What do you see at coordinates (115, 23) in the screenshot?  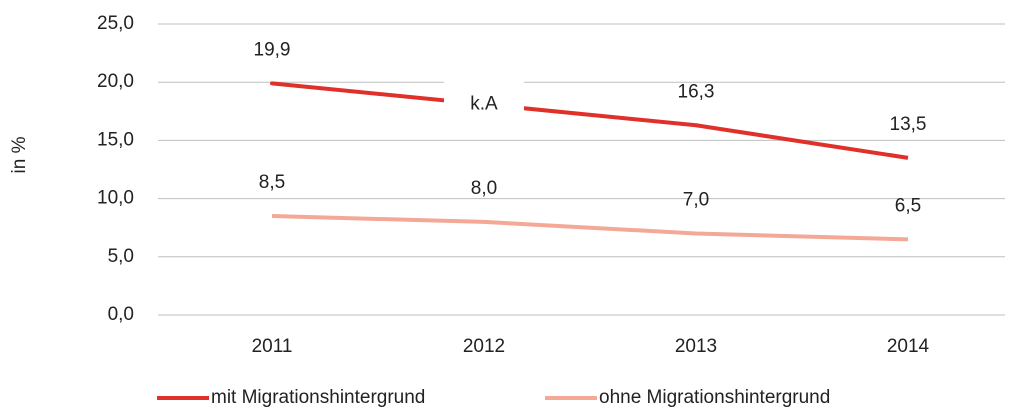 I see `y-tick-label: 25,0` at bounding box center [115, 23].